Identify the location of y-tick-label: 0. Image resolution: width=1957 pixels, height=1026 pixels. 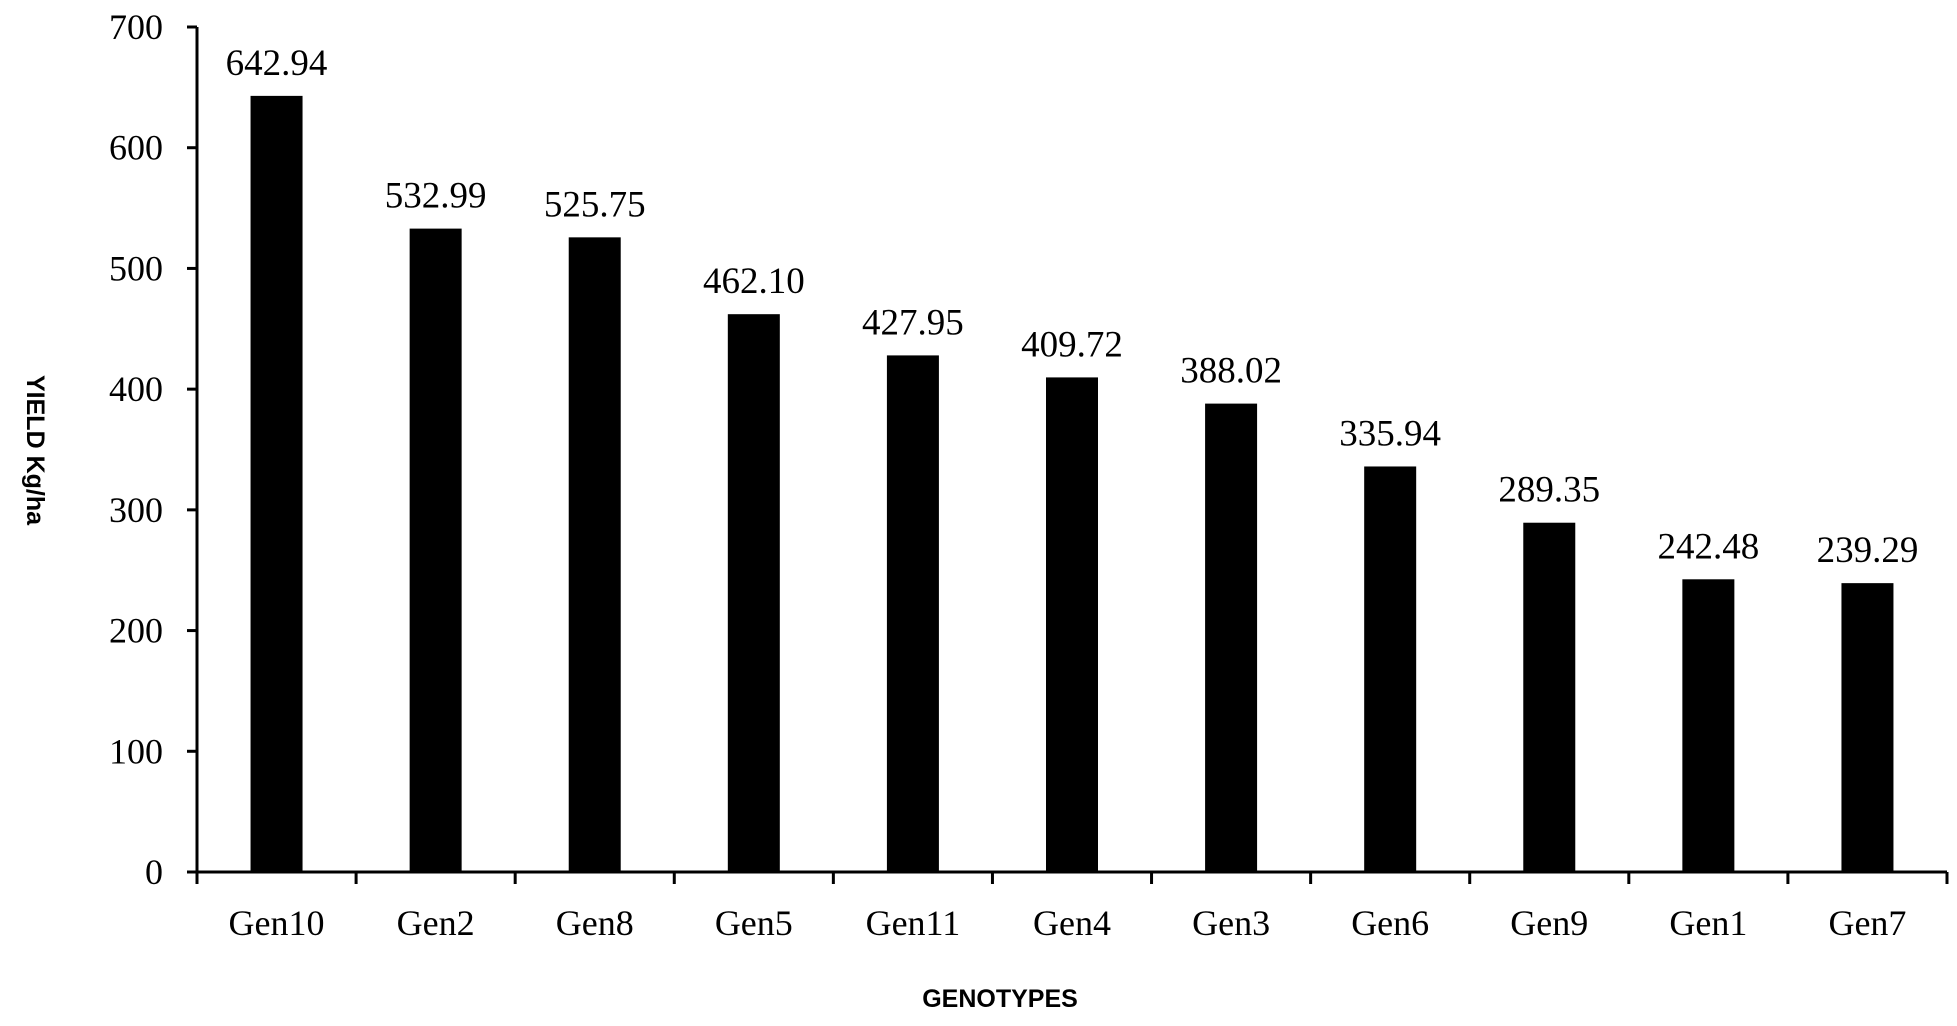
(154, 872).